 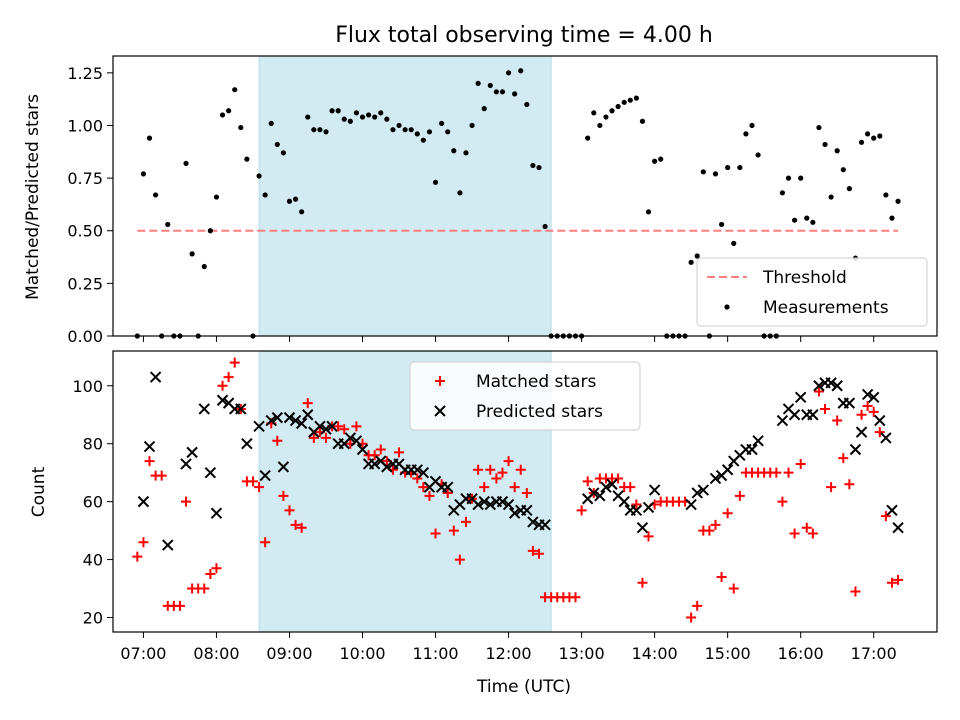 I want to click on y-tick-label: 0.25, so click(x=85, y=283).